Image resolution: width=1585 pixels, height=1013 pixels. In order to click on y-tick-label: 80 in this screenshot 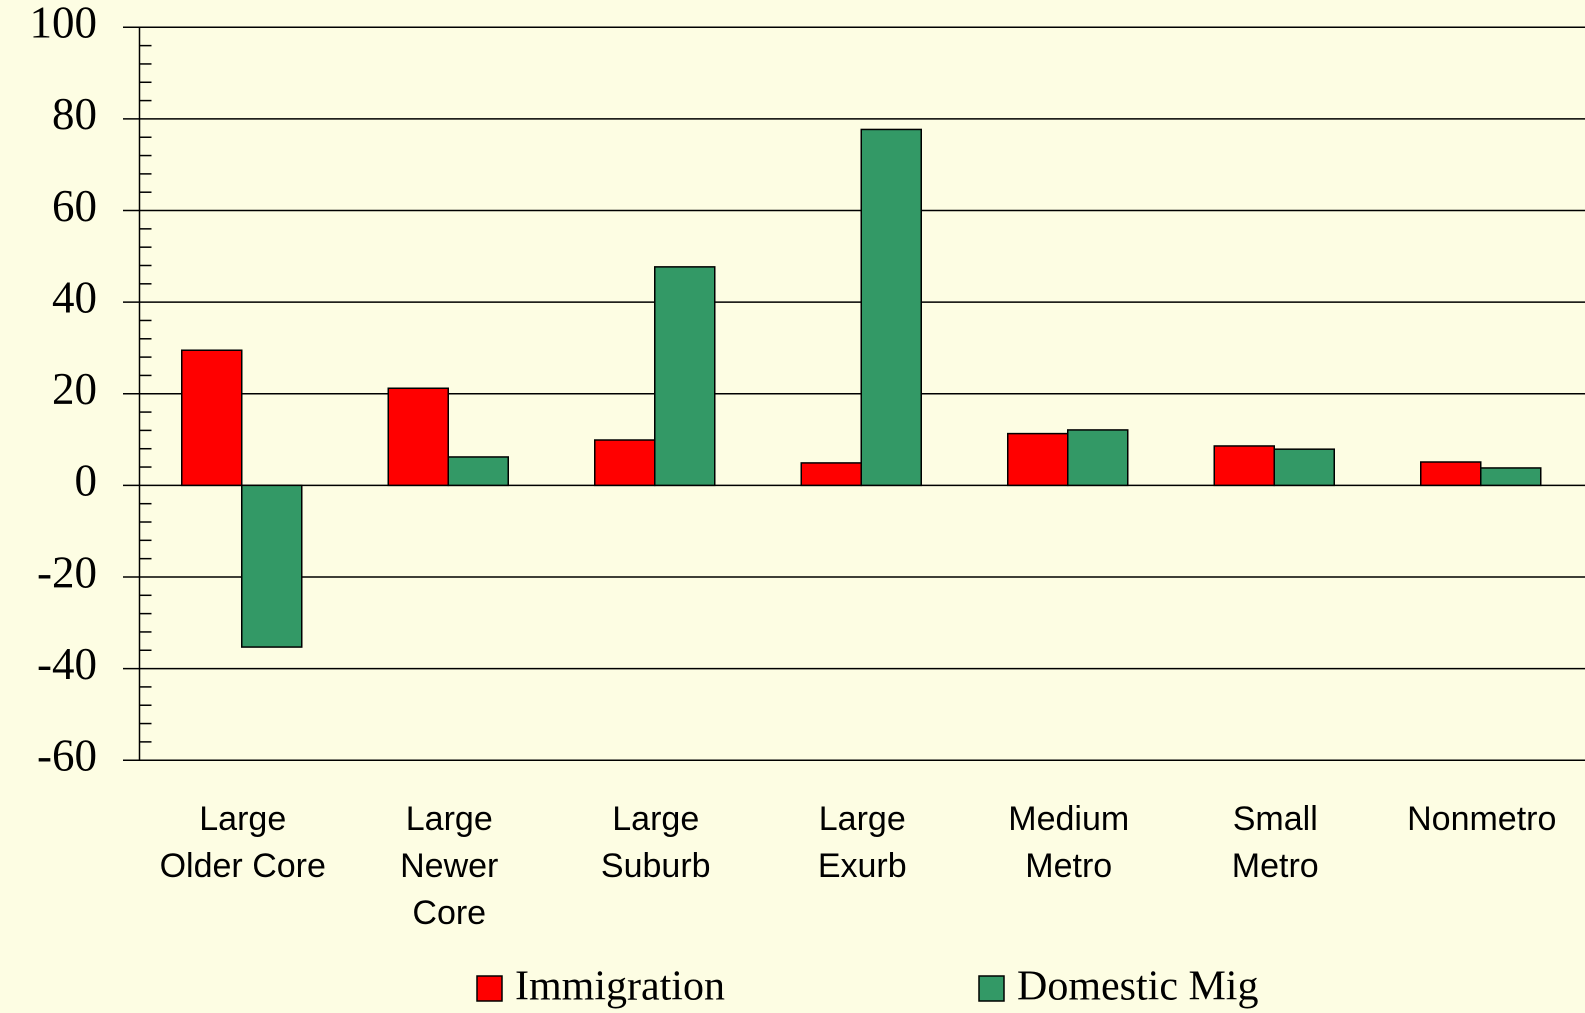, I will do `click(74, 114)`.